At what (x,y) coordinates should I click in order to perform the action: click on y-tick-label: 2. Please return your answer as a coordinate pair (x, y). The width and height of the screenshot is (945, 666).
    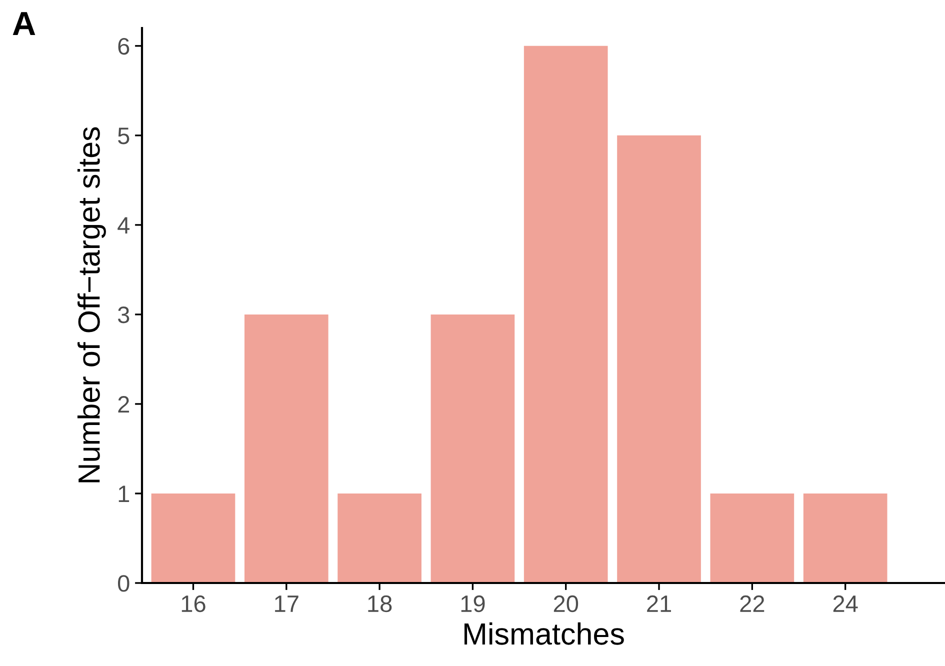
    Looking at the image, I should click on (124, 404).